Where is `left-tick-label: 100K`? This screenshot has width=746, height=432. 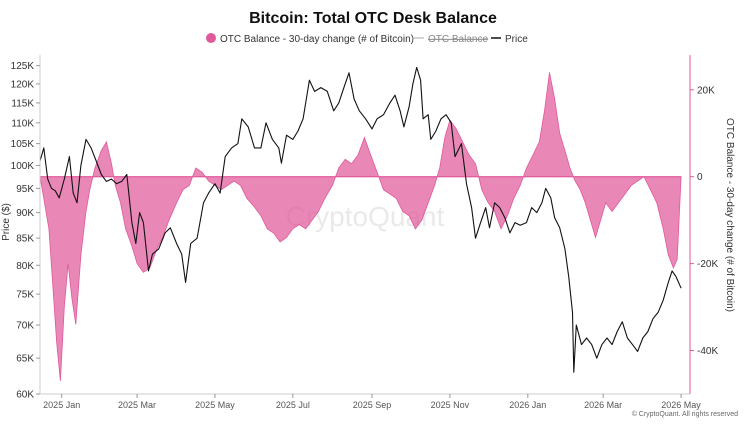 left-tick-label: 100K is located at coordinates (23, 166).